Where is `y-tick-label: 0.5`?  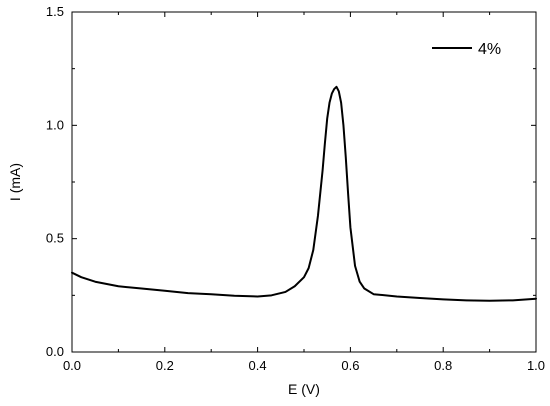
y-tick-label: 0.5 is located at coordinates (55, 238).